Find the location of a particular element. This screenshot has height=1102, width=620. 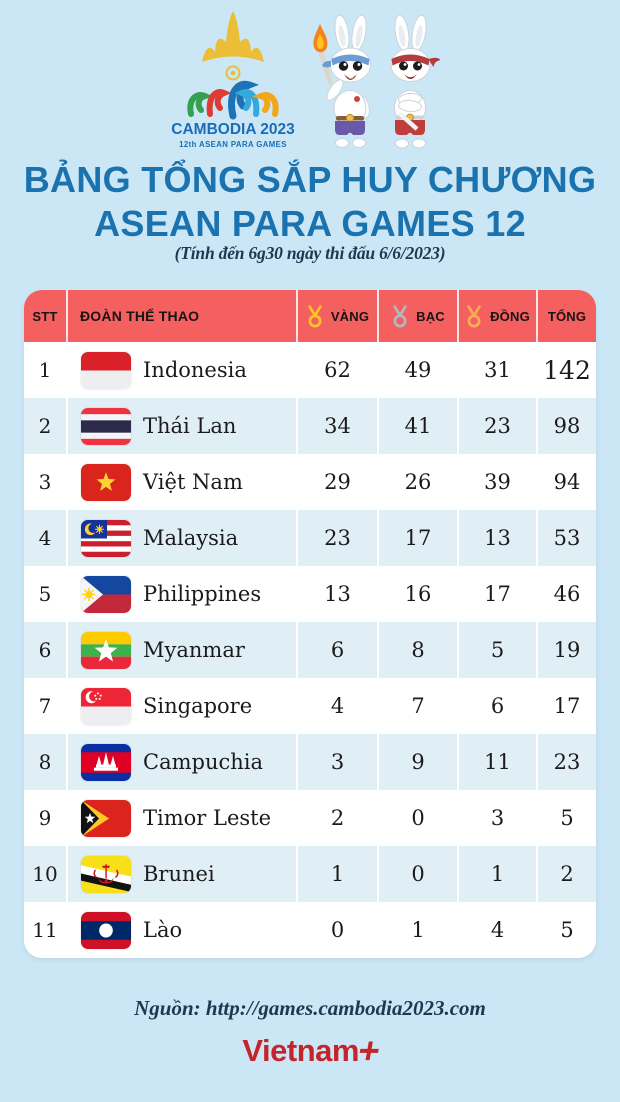

table-row: 10 Brunei 1 0 1 2 is located at coordinates (310, 874).